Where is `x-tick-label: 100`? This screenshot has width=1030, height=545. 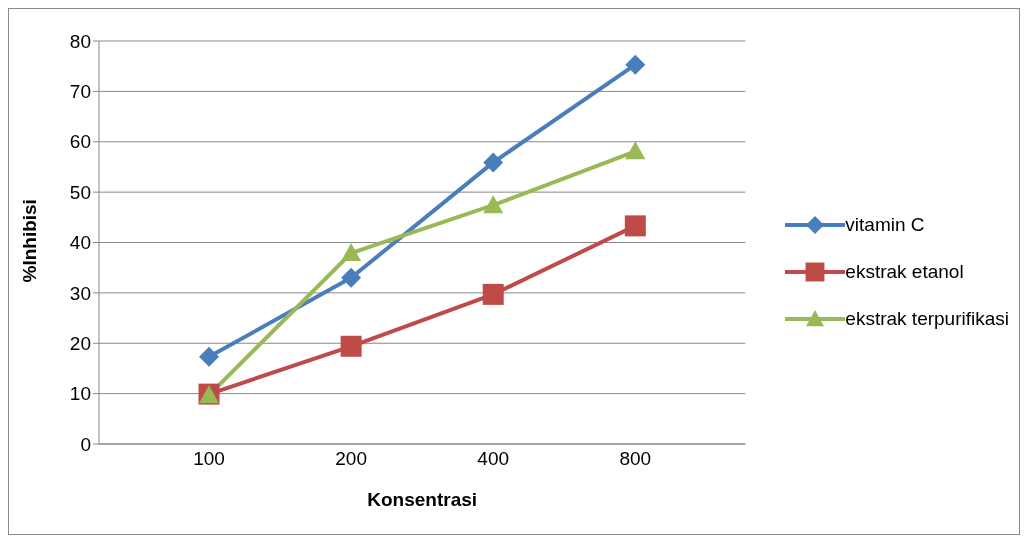 x-tick-label: 100 is located at coordinates (209, 459).